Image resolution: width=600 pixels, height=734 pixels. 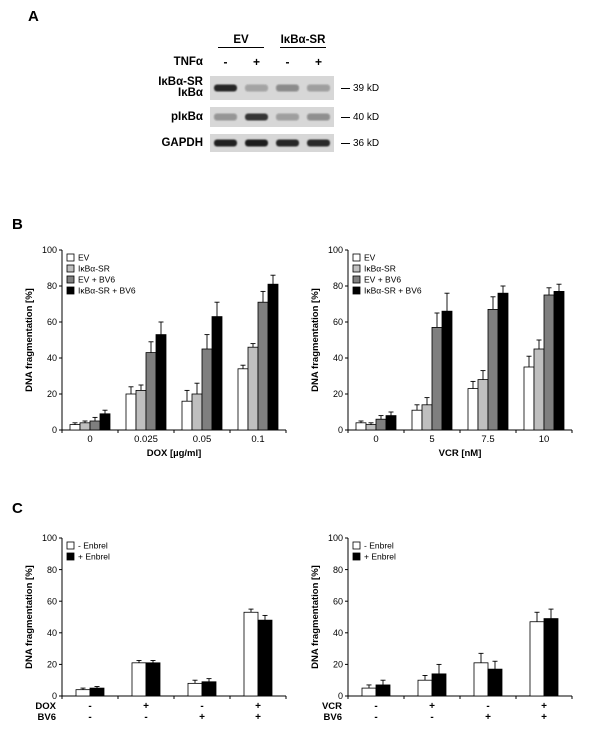 I want to click on panel-a-label: A, so click(x=33, y=16).